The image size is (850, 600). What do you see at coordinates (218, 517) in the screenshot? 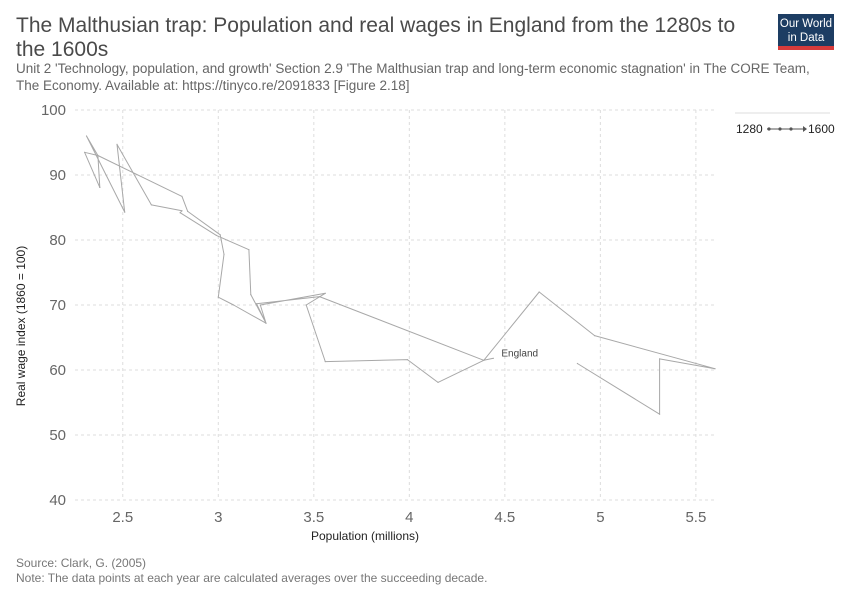
I see `x-tick-label: 3` at bounding box center [218, 517].